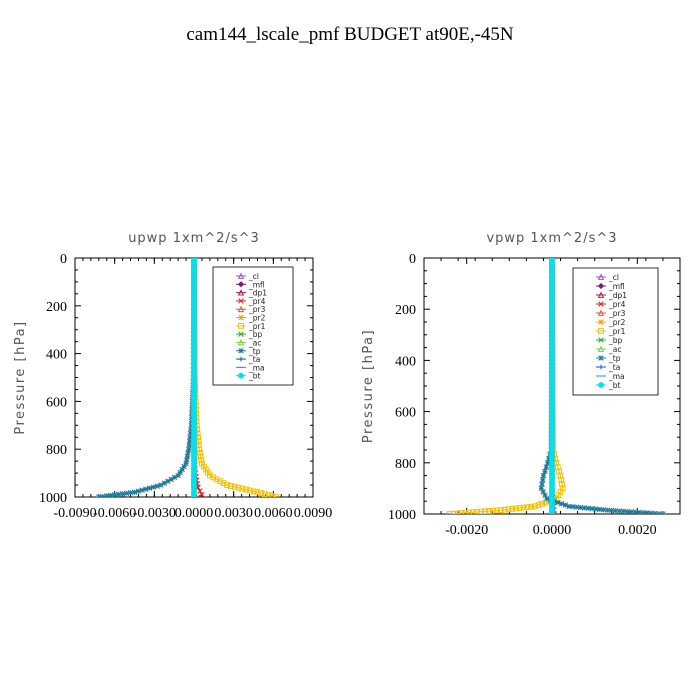  Describe the element at coordinates (56, 355) in the screenshot. I see `y-tick-label: 400` at that location.